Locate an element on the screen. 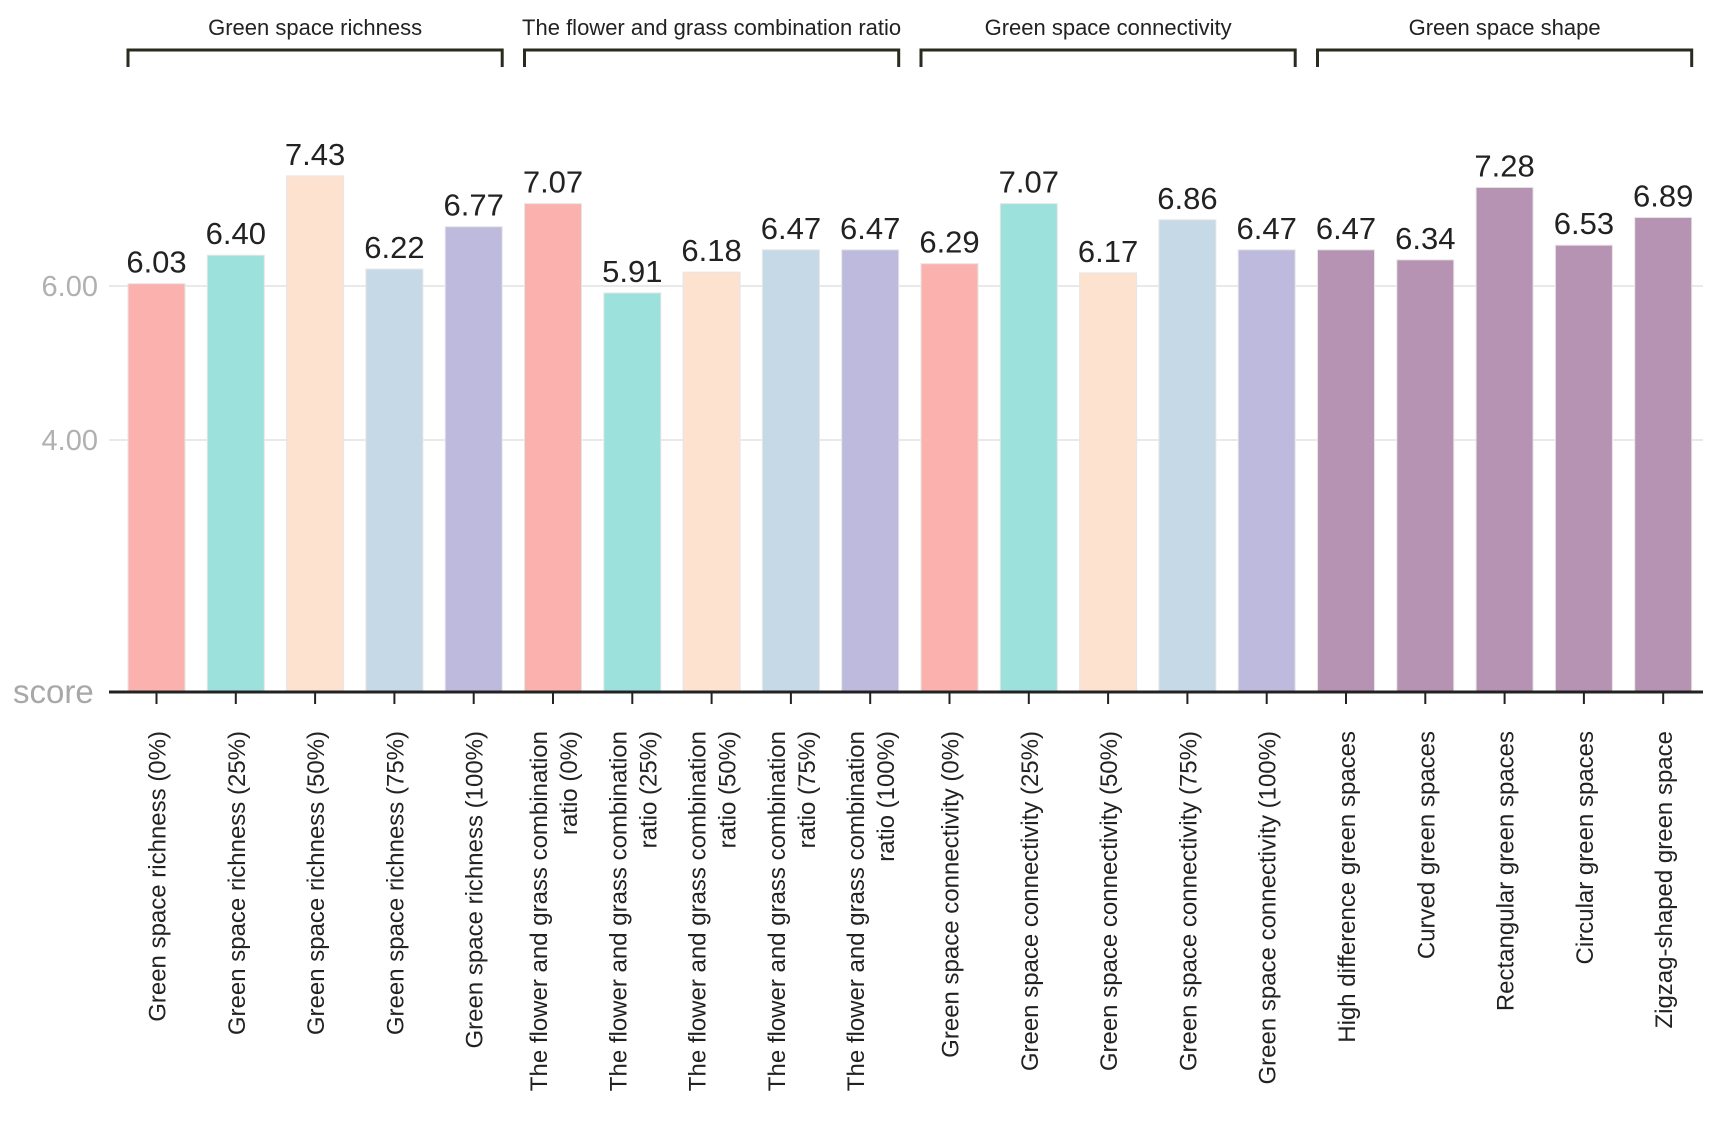  x-tick-label: Green space connectivity (25%) is located at coordinates (1030, 901).